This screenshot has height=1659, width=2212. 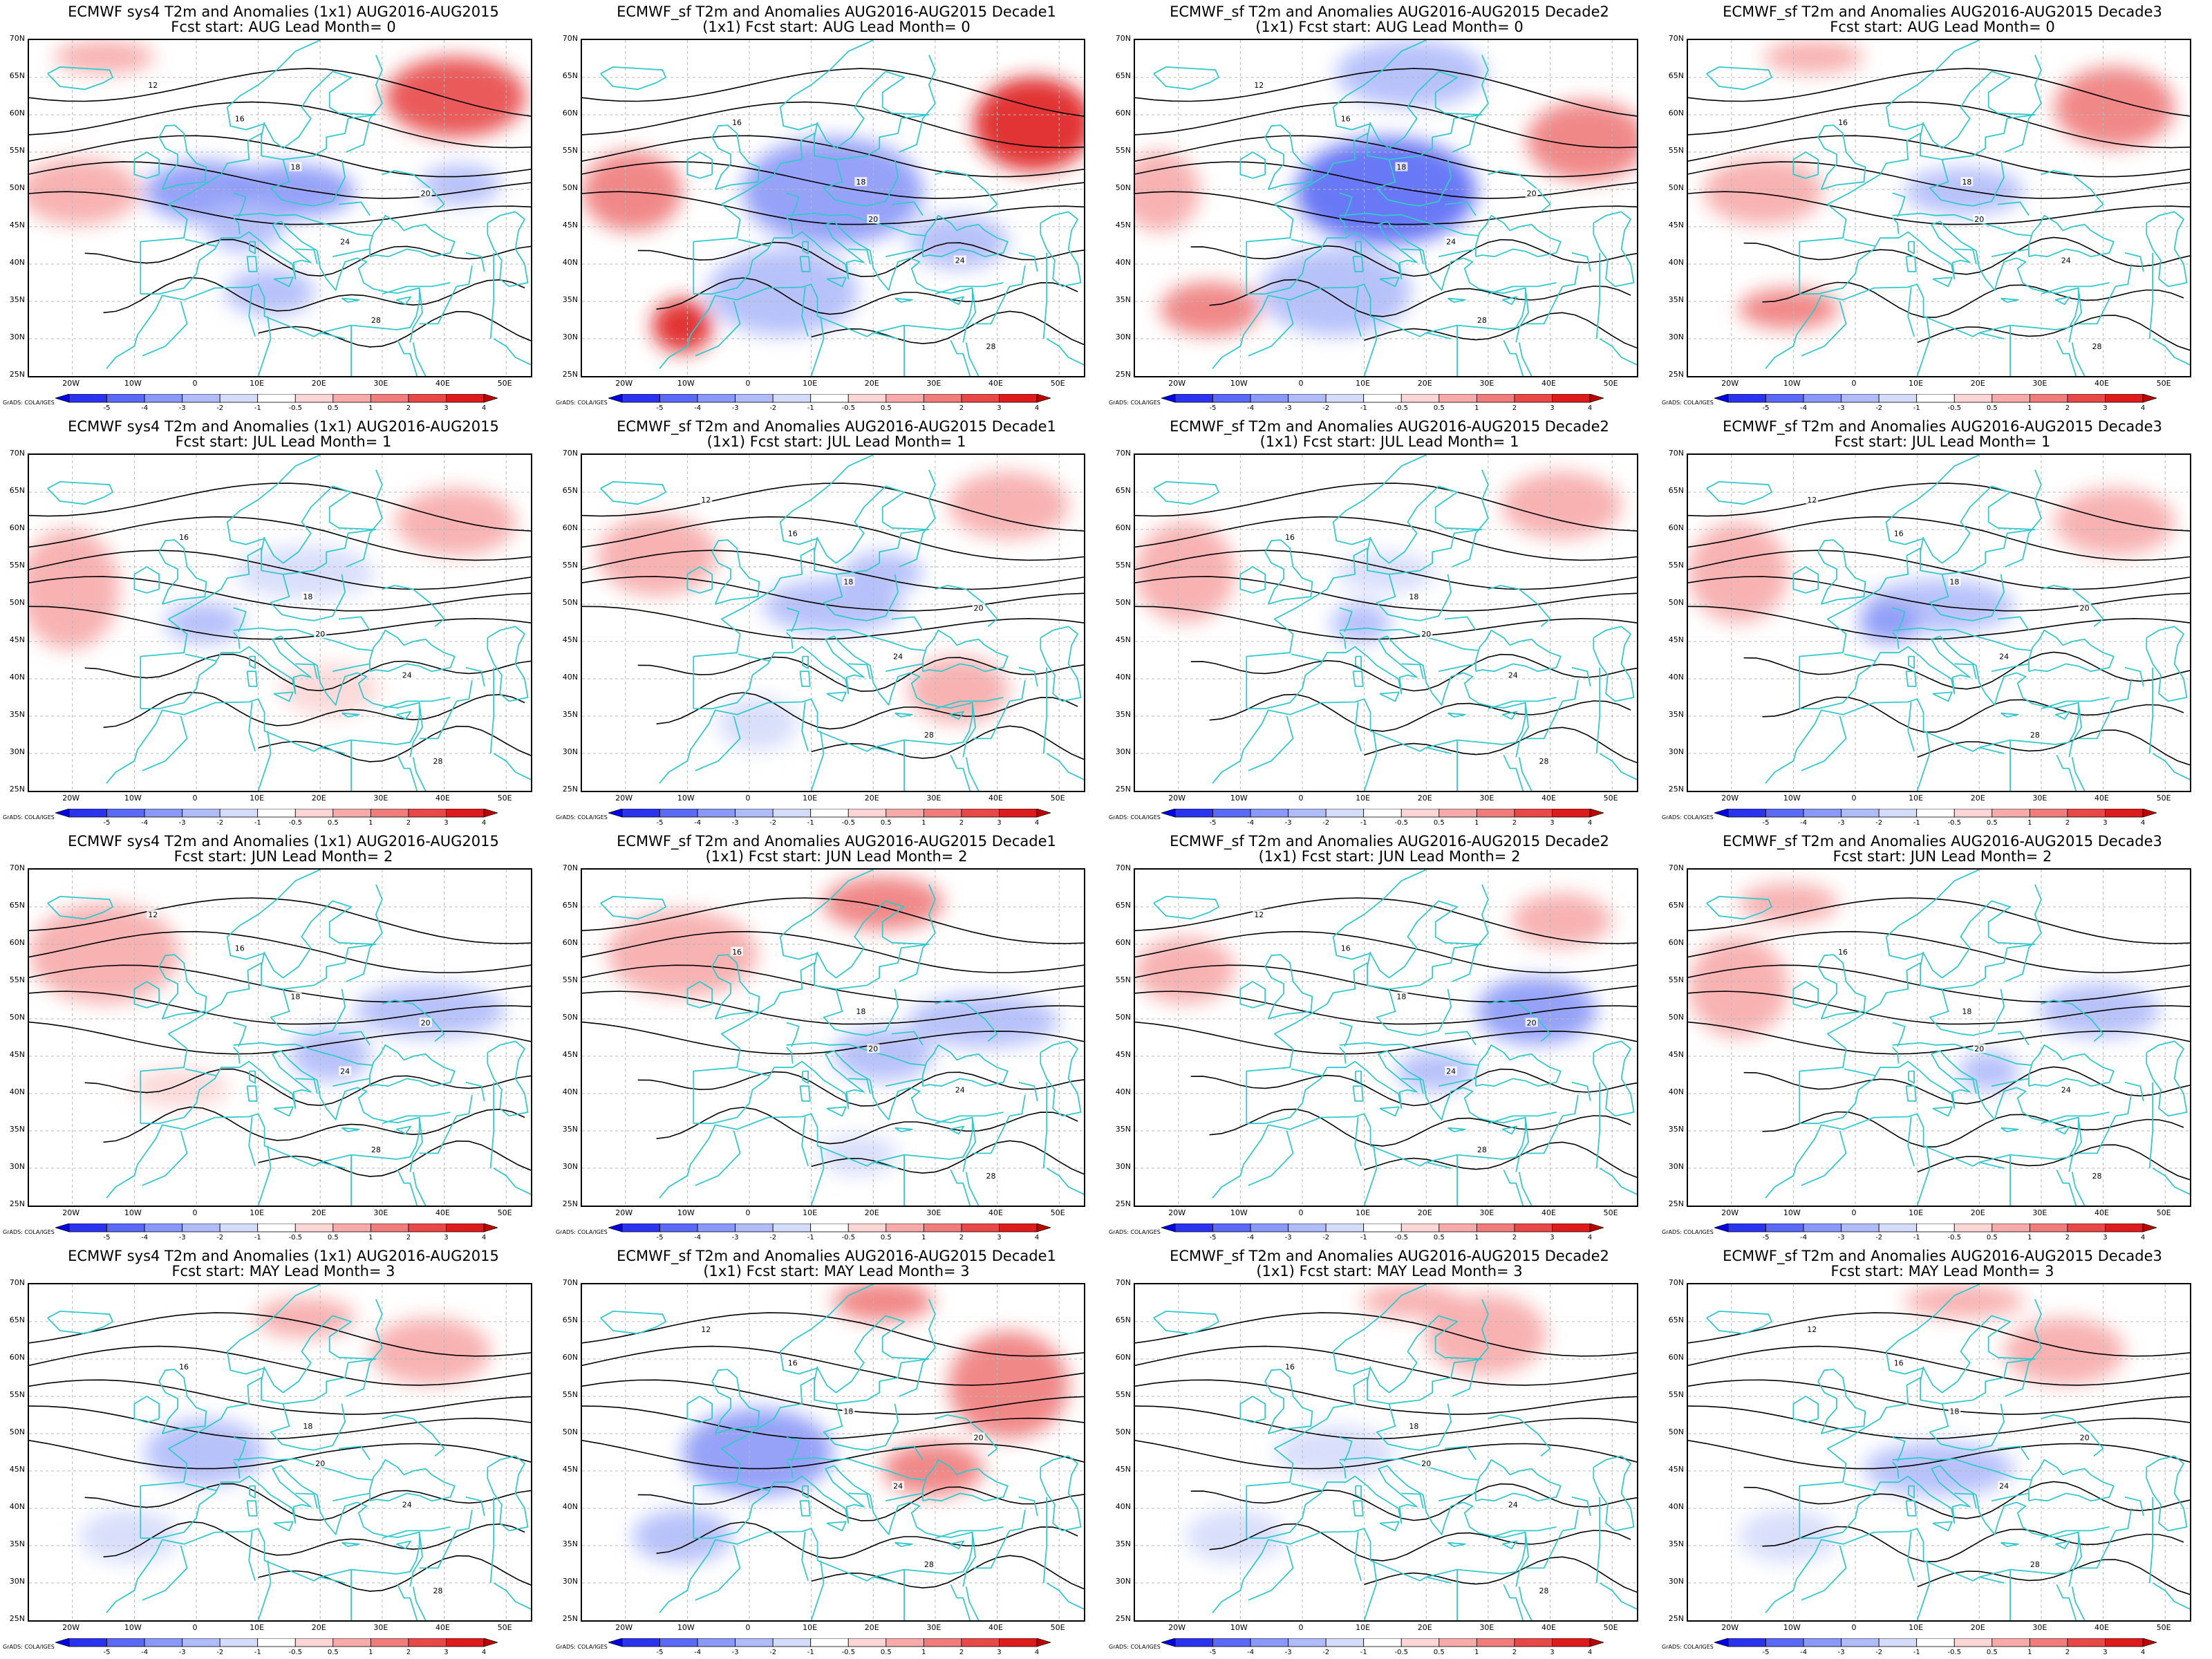 What do you see at coordinates (1676, 1166) in the screenshot?
I see `lat-label: 30N` at bounding box center [1676, 1166].